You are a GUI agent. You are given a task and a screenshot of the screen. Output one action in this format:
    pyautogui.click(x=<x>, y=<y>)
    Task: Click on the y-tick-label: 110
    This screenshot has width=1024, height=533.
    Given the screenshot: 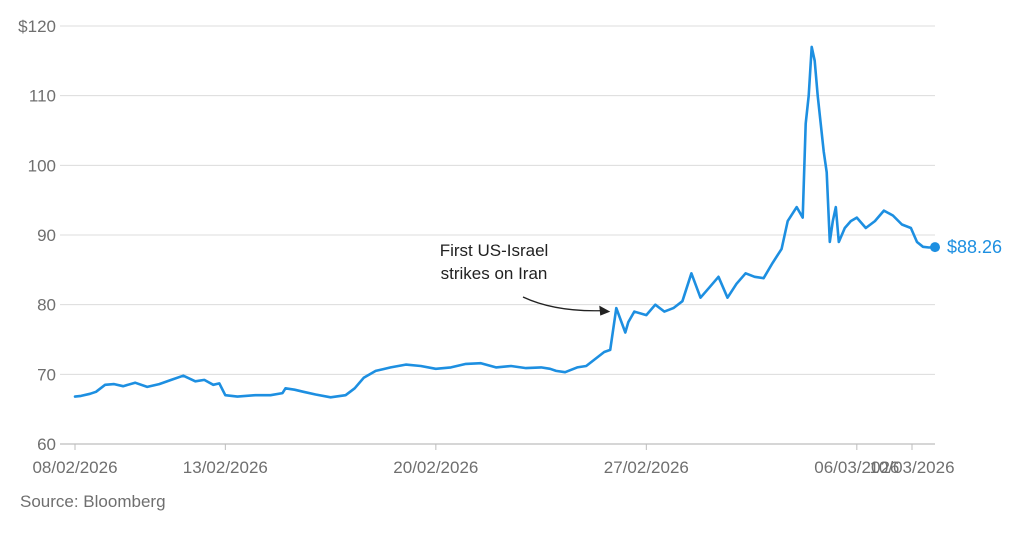 What is the action you would take?
    pyautogui.click(x=42, y=96)
    